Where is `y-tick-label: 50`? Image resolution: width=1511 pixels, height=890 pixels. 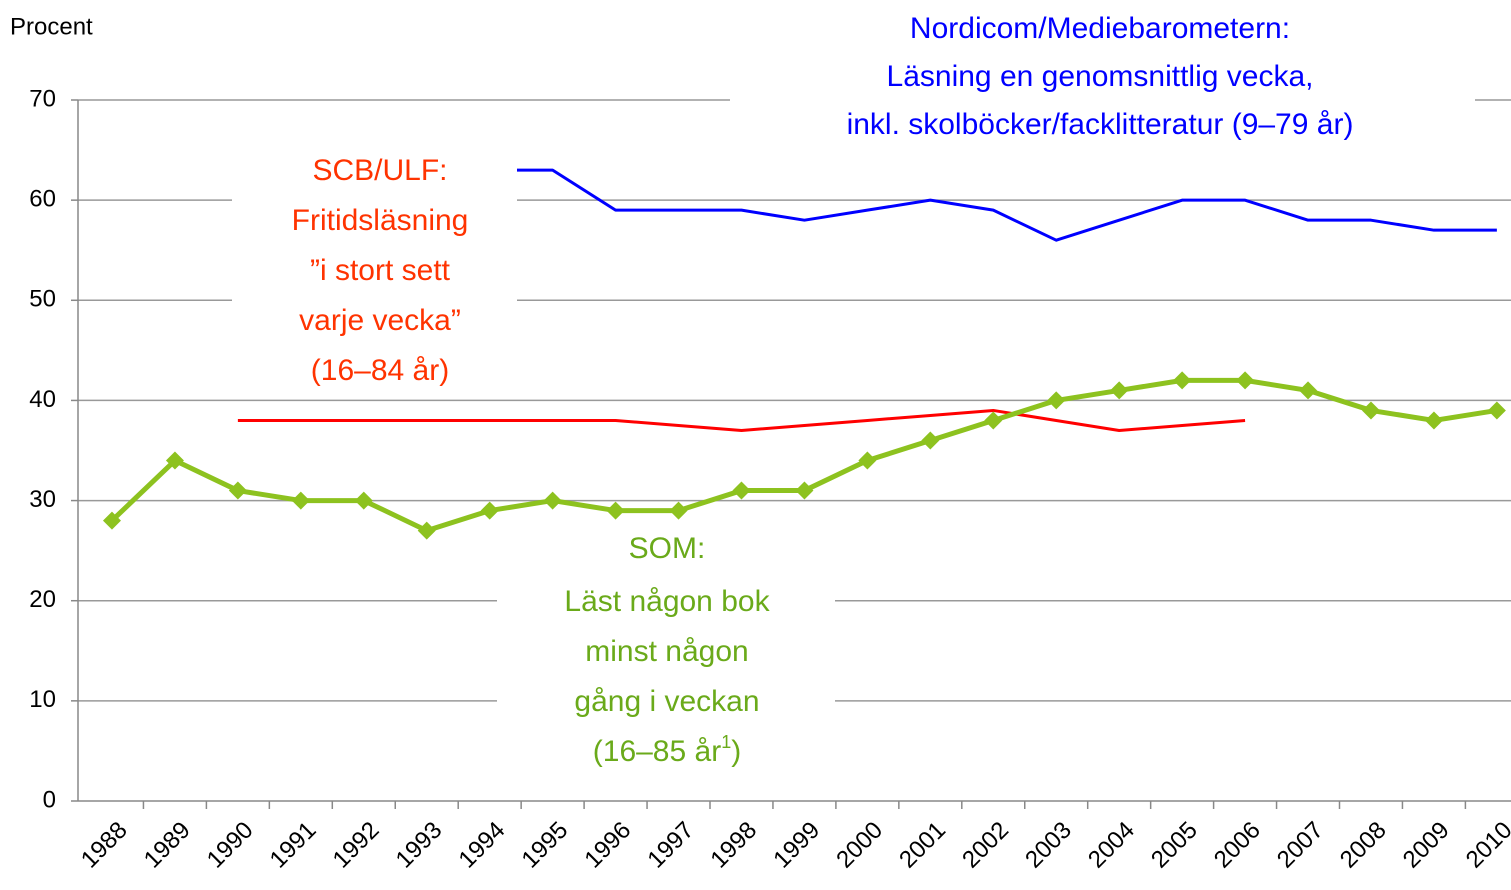 y-tick-label: 50 is located at coordinates (42, 299).